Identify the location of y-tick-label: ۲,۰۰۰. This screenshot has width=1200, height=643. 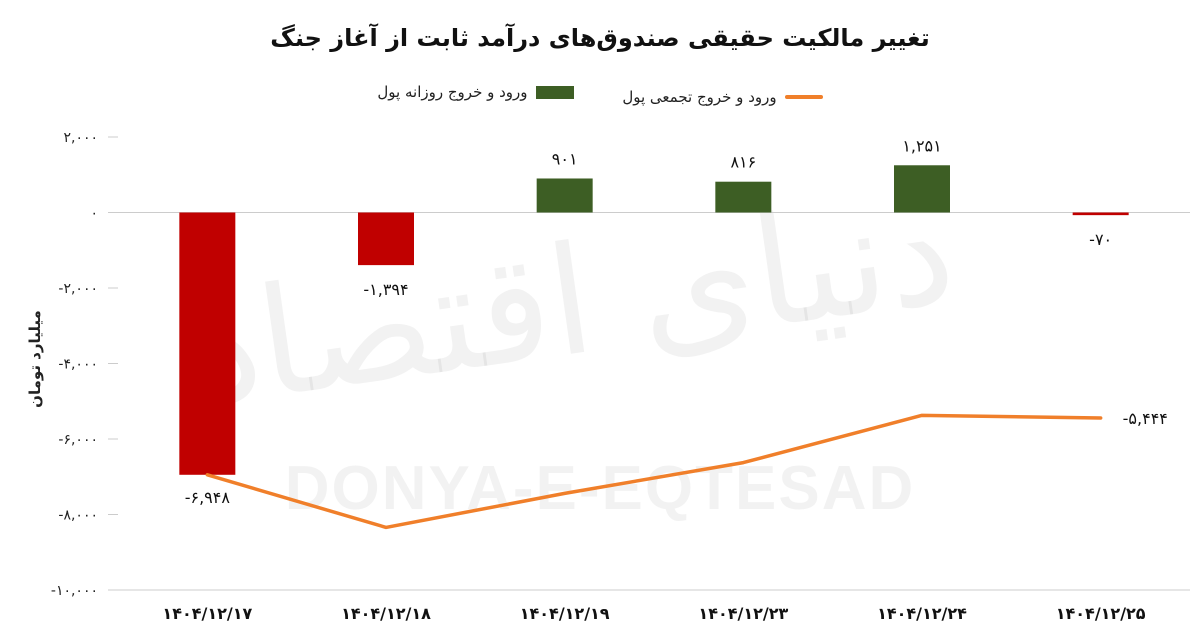
(80, 138).